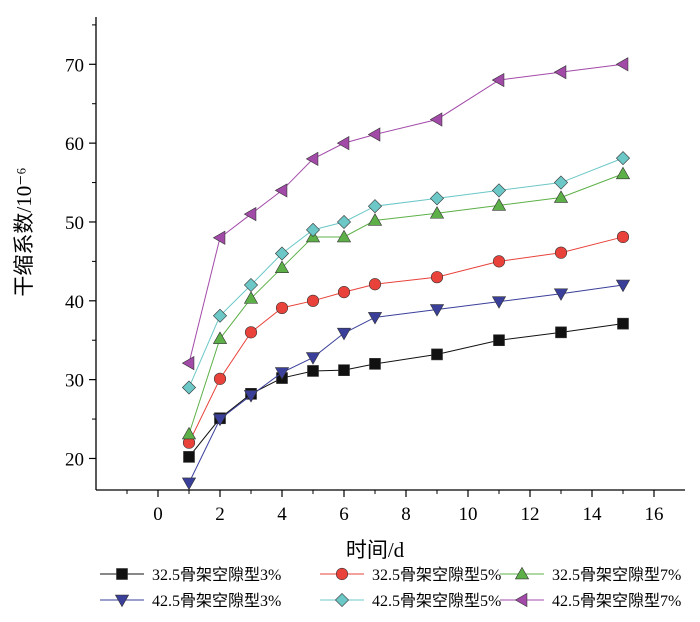  I want to click on legend-label: 42.5骨架空隙型7%, so click(616, 601).